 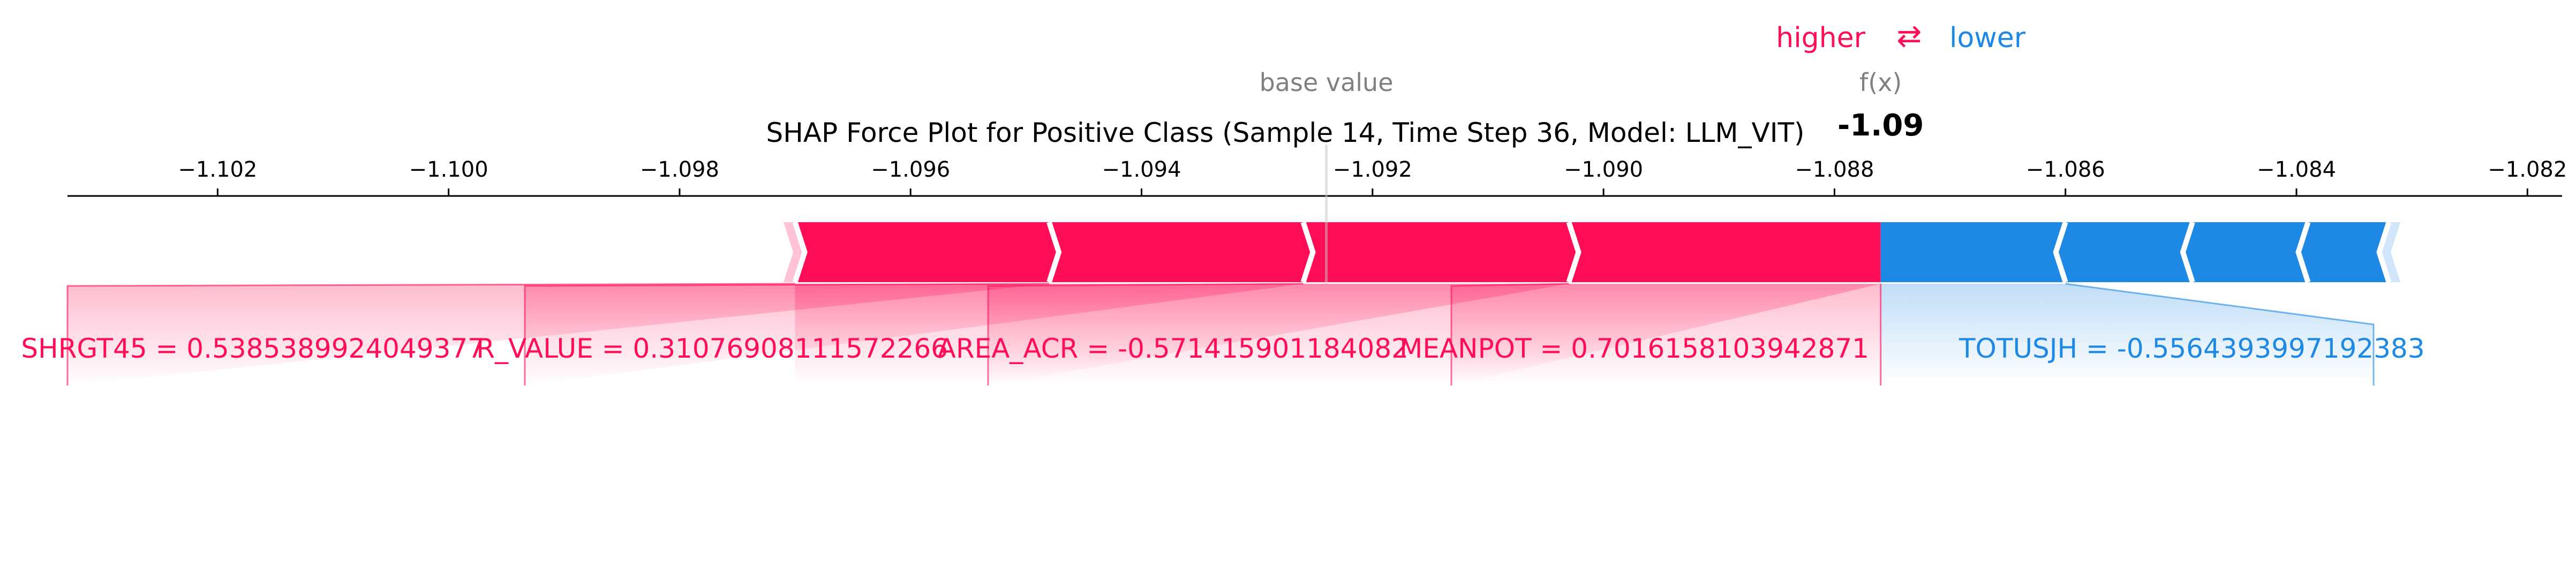 What do you see at coordinates (2527, 169) in the screenshot?
I see `x-tick-label: −1.082` at bounding box center [2527, 169].